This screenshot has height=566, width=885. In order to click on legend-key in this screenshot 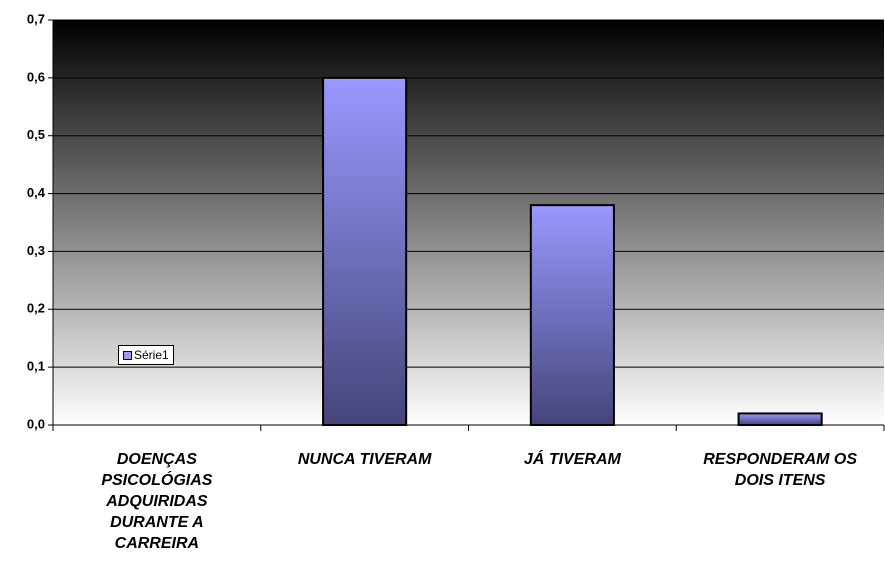, I will do `click(127, 355)`.